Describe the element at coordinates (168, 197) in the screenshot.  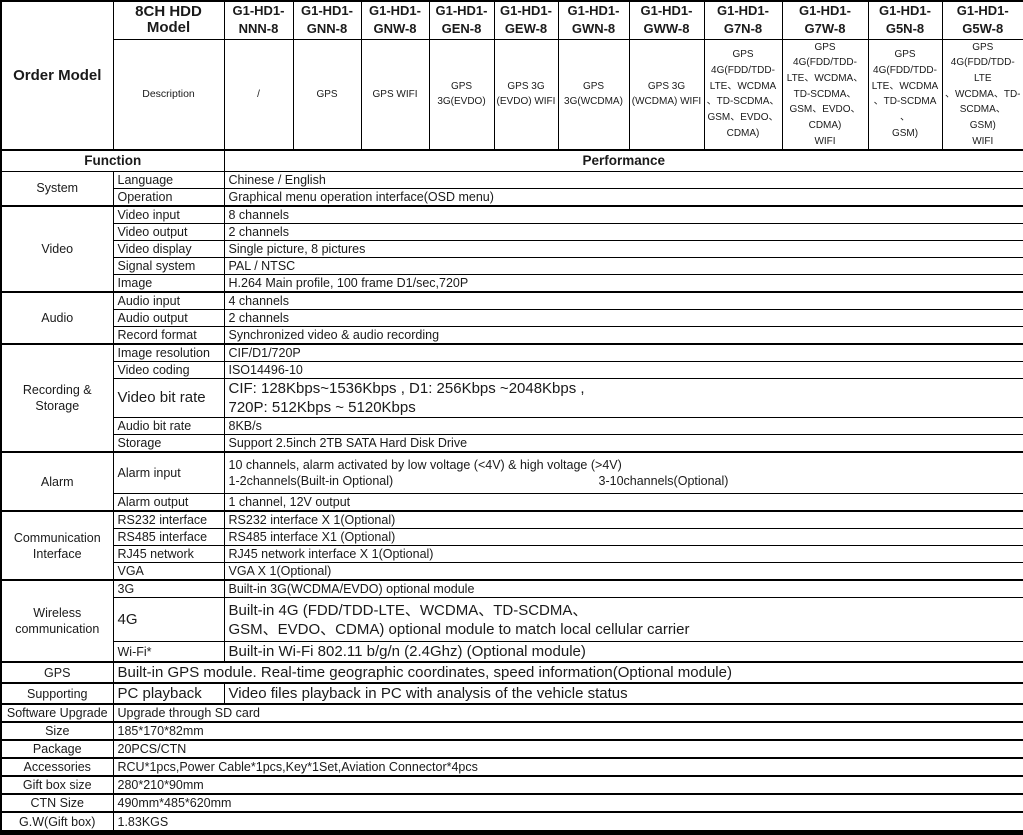
I see `spec-key: Operation` at that location.